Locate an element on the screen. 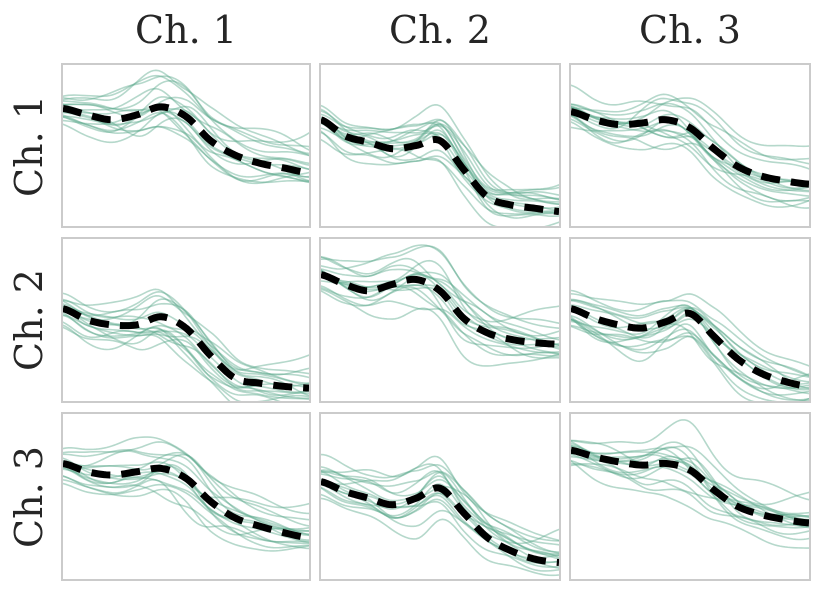 Image resolution: width=830 pixels, height=601 pixels. subplot-r1c3-canvas is located at coordinates (690, 145).